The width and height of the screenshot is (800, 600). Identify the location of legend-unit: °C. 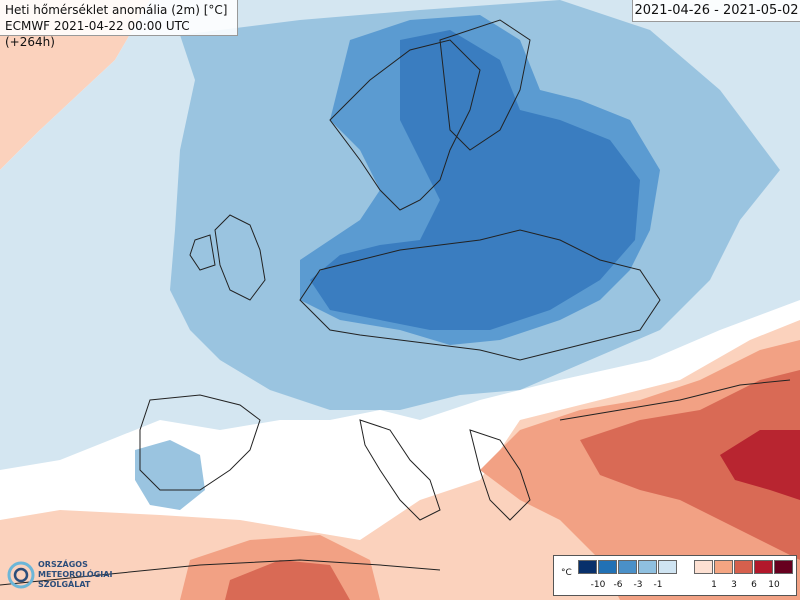
(566, 573).